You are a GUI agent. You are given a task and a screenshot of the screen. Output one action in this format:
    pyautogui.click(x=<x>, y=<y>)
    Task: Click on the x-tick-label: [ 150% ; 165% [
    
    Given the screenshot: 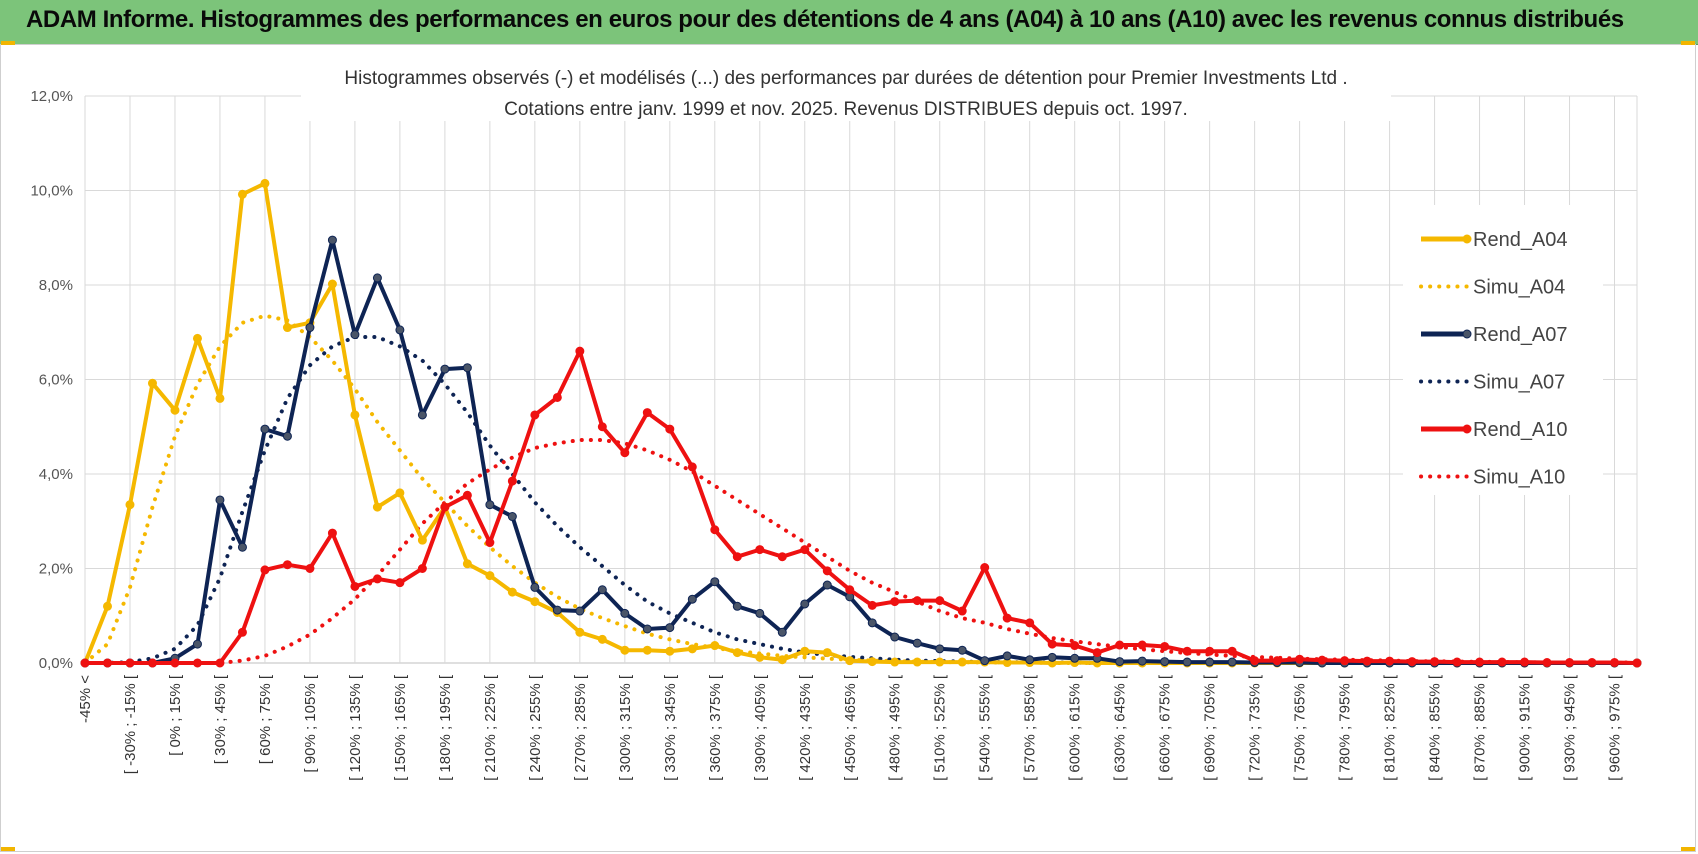 What is the action you would take?
    pyautogui.click(x=400, y=727)
    